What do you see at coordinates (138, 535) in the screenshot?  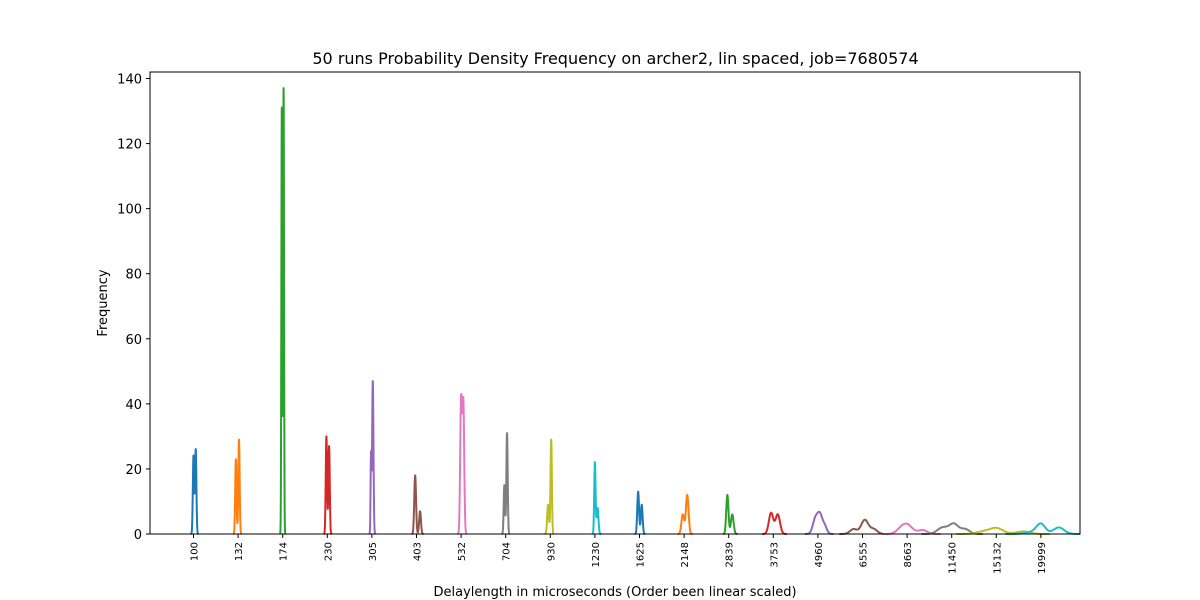 I see `y-tick-label: 0` at bounding box center [138, 535].